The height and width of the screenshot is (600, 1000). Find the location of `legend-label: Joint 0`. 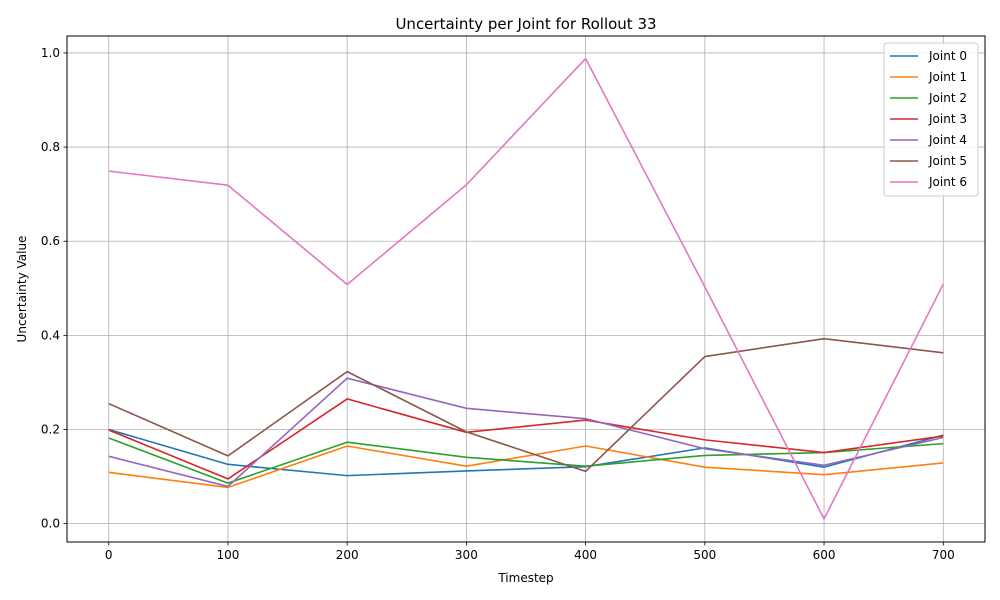

legend-label: Joint 0 is located at coordinates (947, 56).